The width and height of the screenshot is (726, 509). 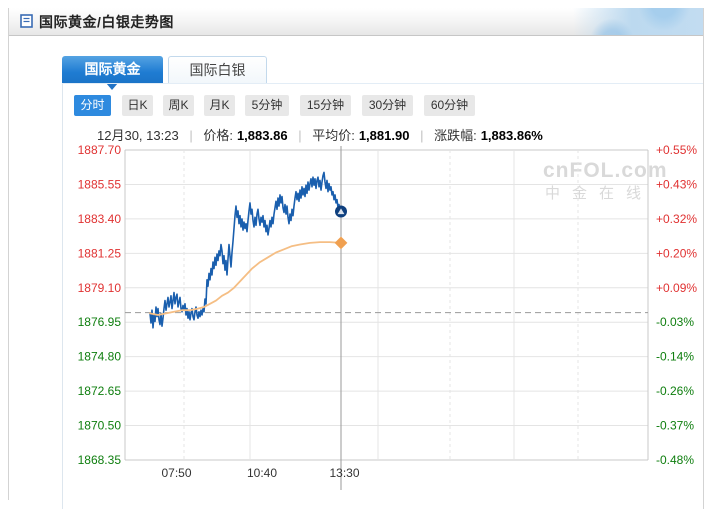 What do you see at coordinates (341, 243) in the screenshot?
I see `average-end-marker` at bounding box center [341, 243].